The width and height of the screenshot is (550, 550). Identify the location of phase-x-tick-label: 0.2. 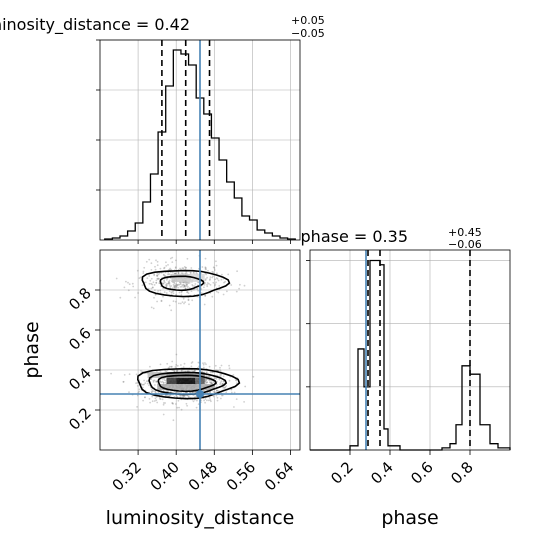
(342, 473).